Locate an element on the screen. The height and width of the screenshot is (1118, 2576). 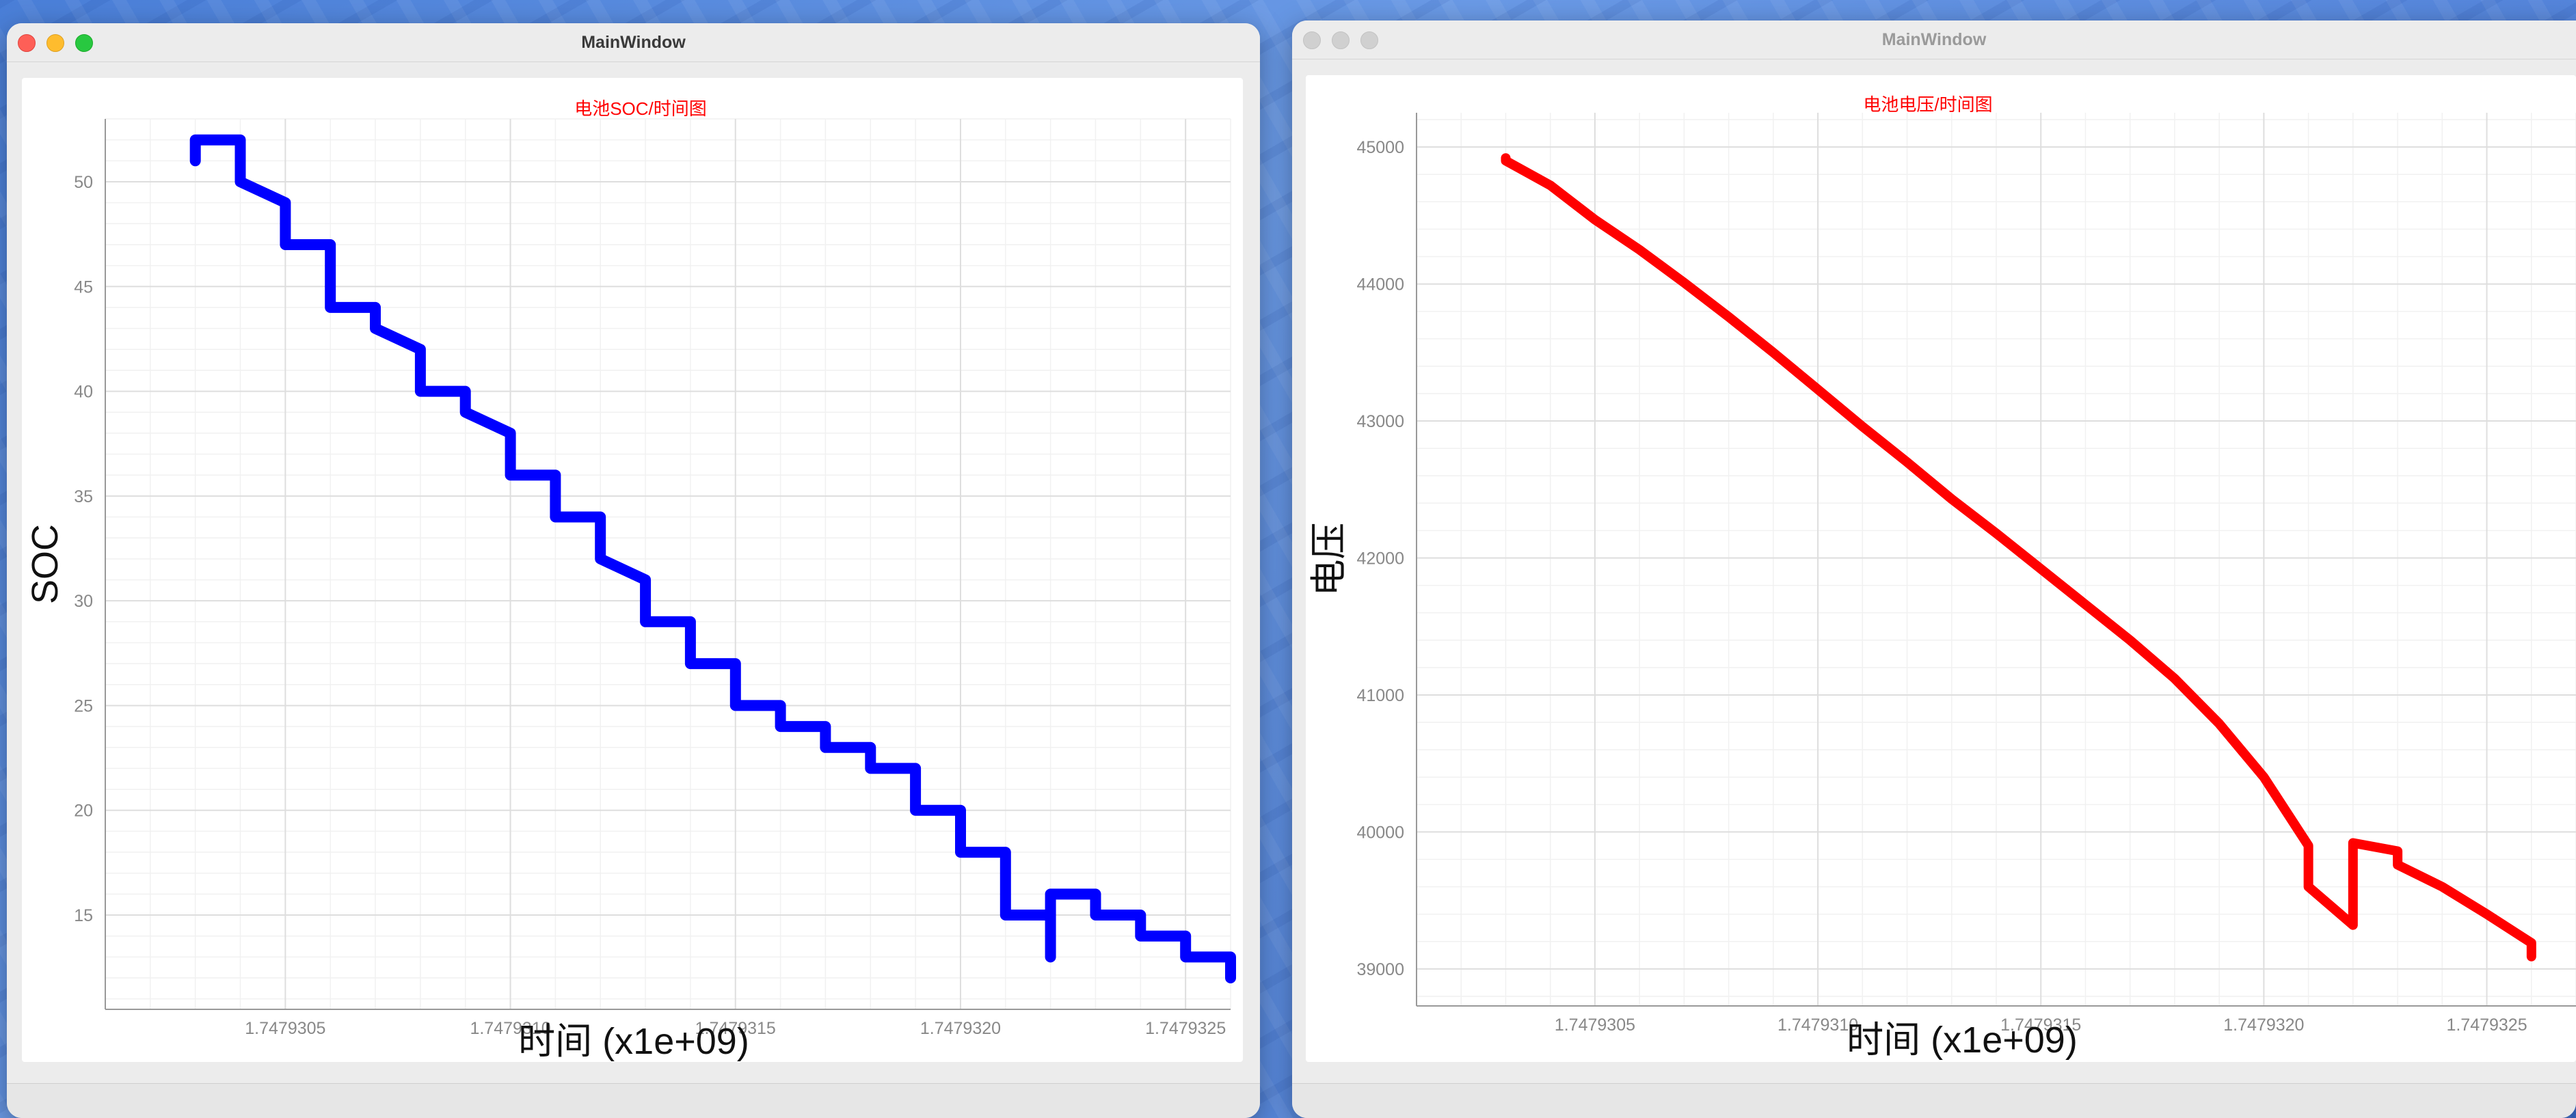
y-axis-label: 电压 is located at coordinates (1329, 560).